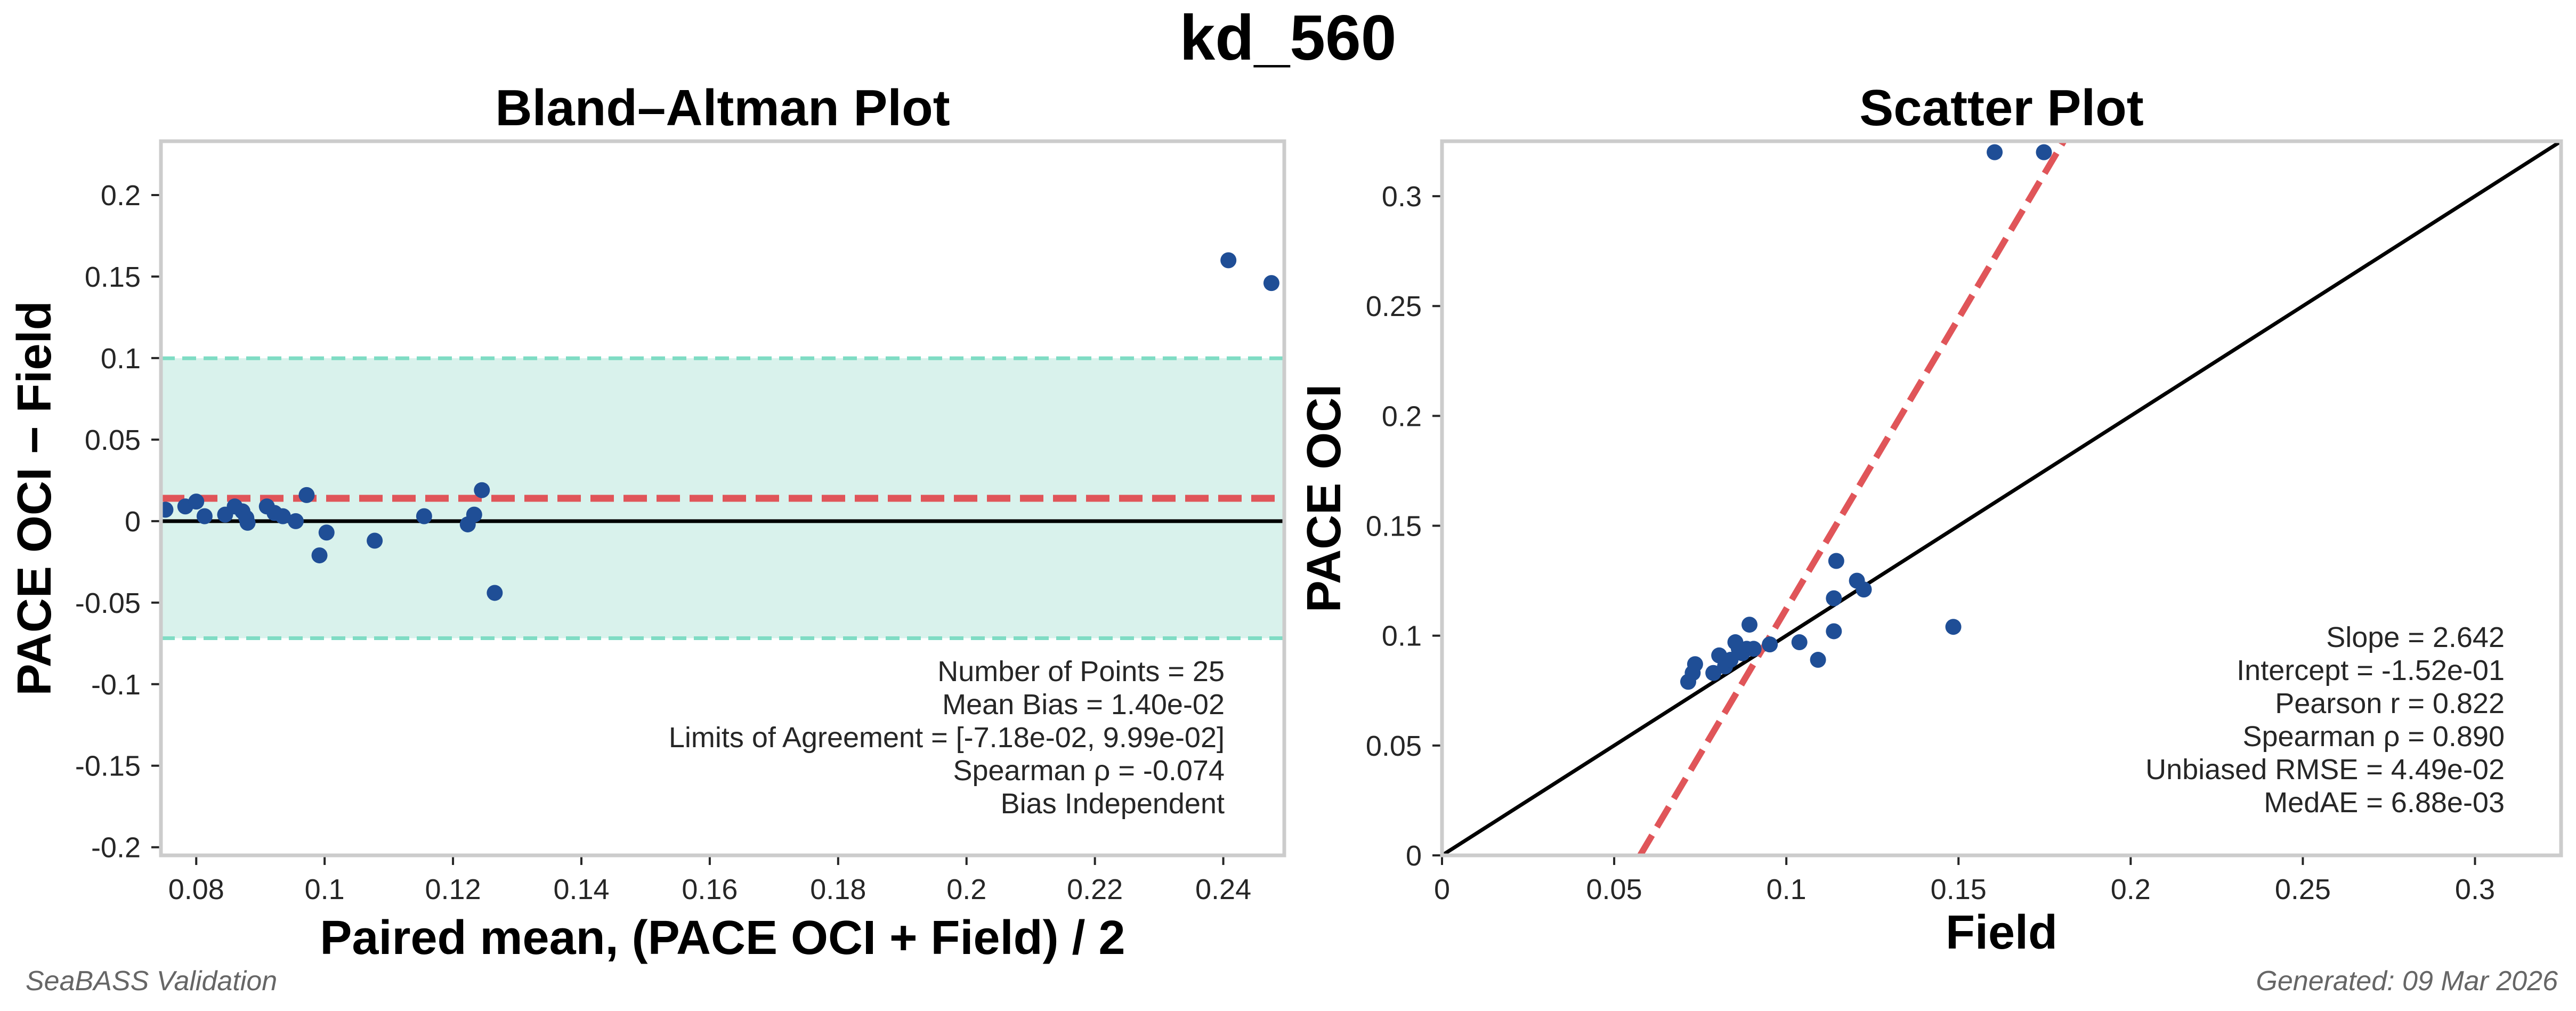 The height and width of the screenshot is (1011, 2576). I want to click on sc-ytick-label: 0.15, so click(1394, 527).